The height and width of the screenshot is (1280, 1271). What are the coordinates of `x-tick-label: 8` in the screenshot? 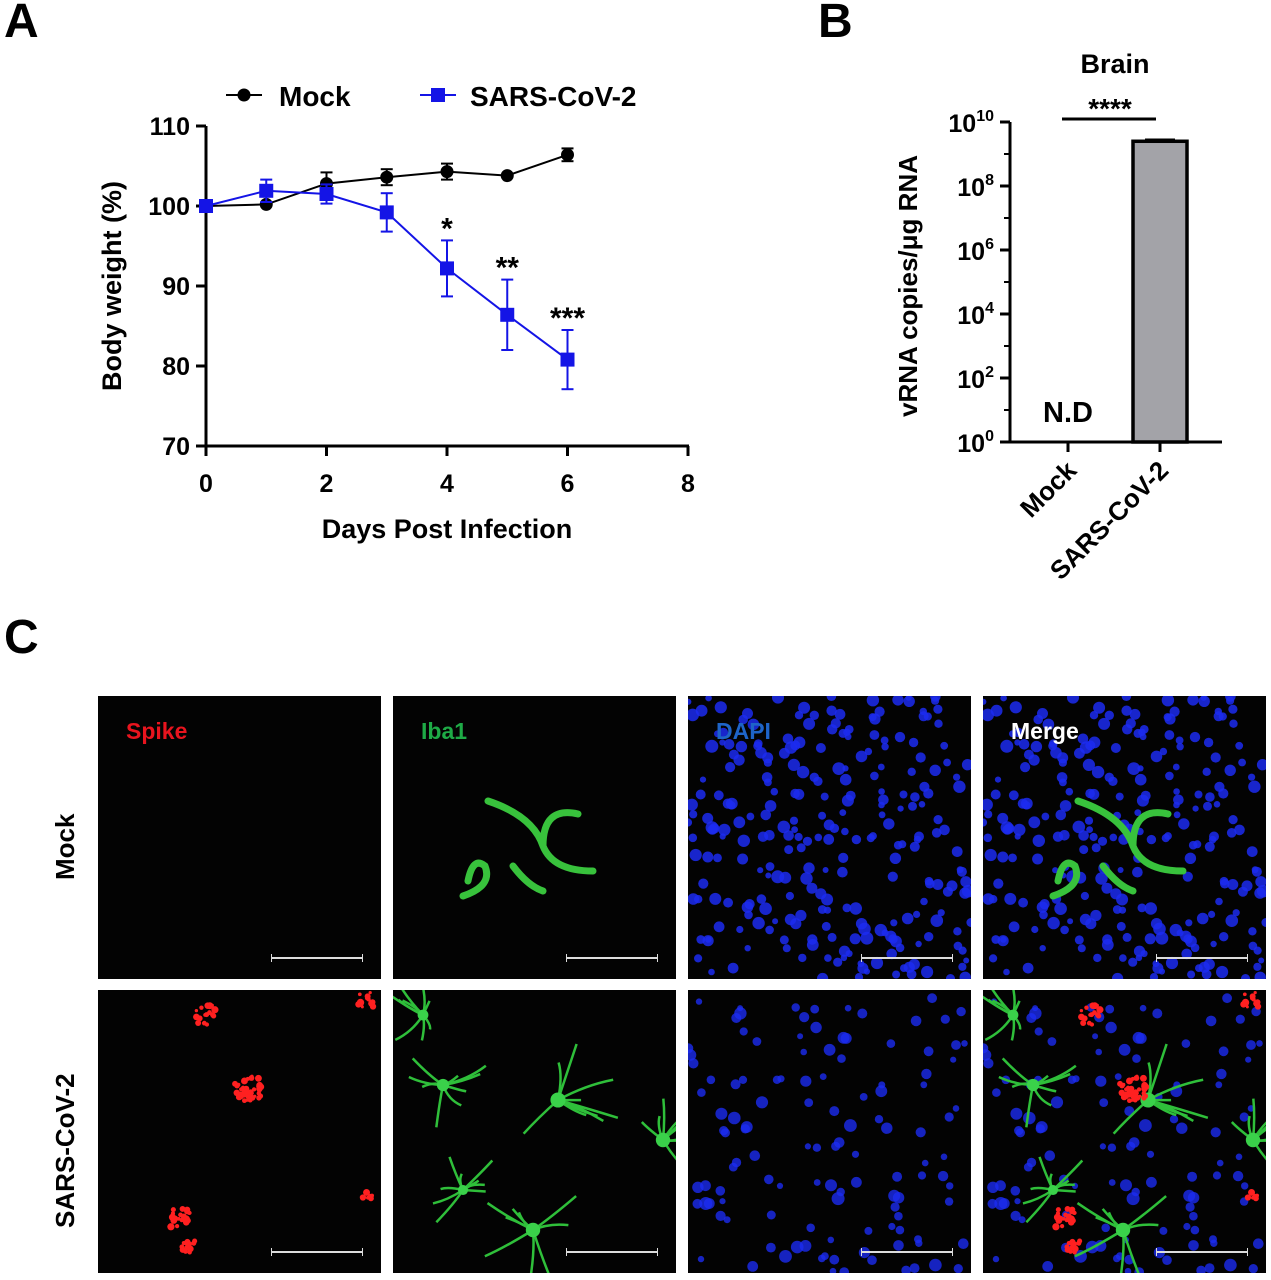 It's located at (688, 484).